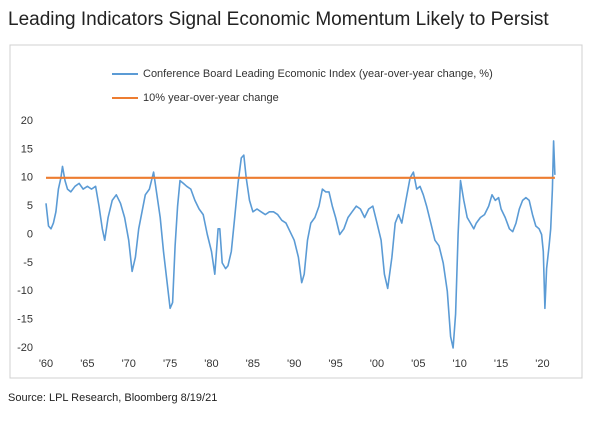 The image size is (590, 427). I want to click on x-tick-label: '00, so click(377, 364).